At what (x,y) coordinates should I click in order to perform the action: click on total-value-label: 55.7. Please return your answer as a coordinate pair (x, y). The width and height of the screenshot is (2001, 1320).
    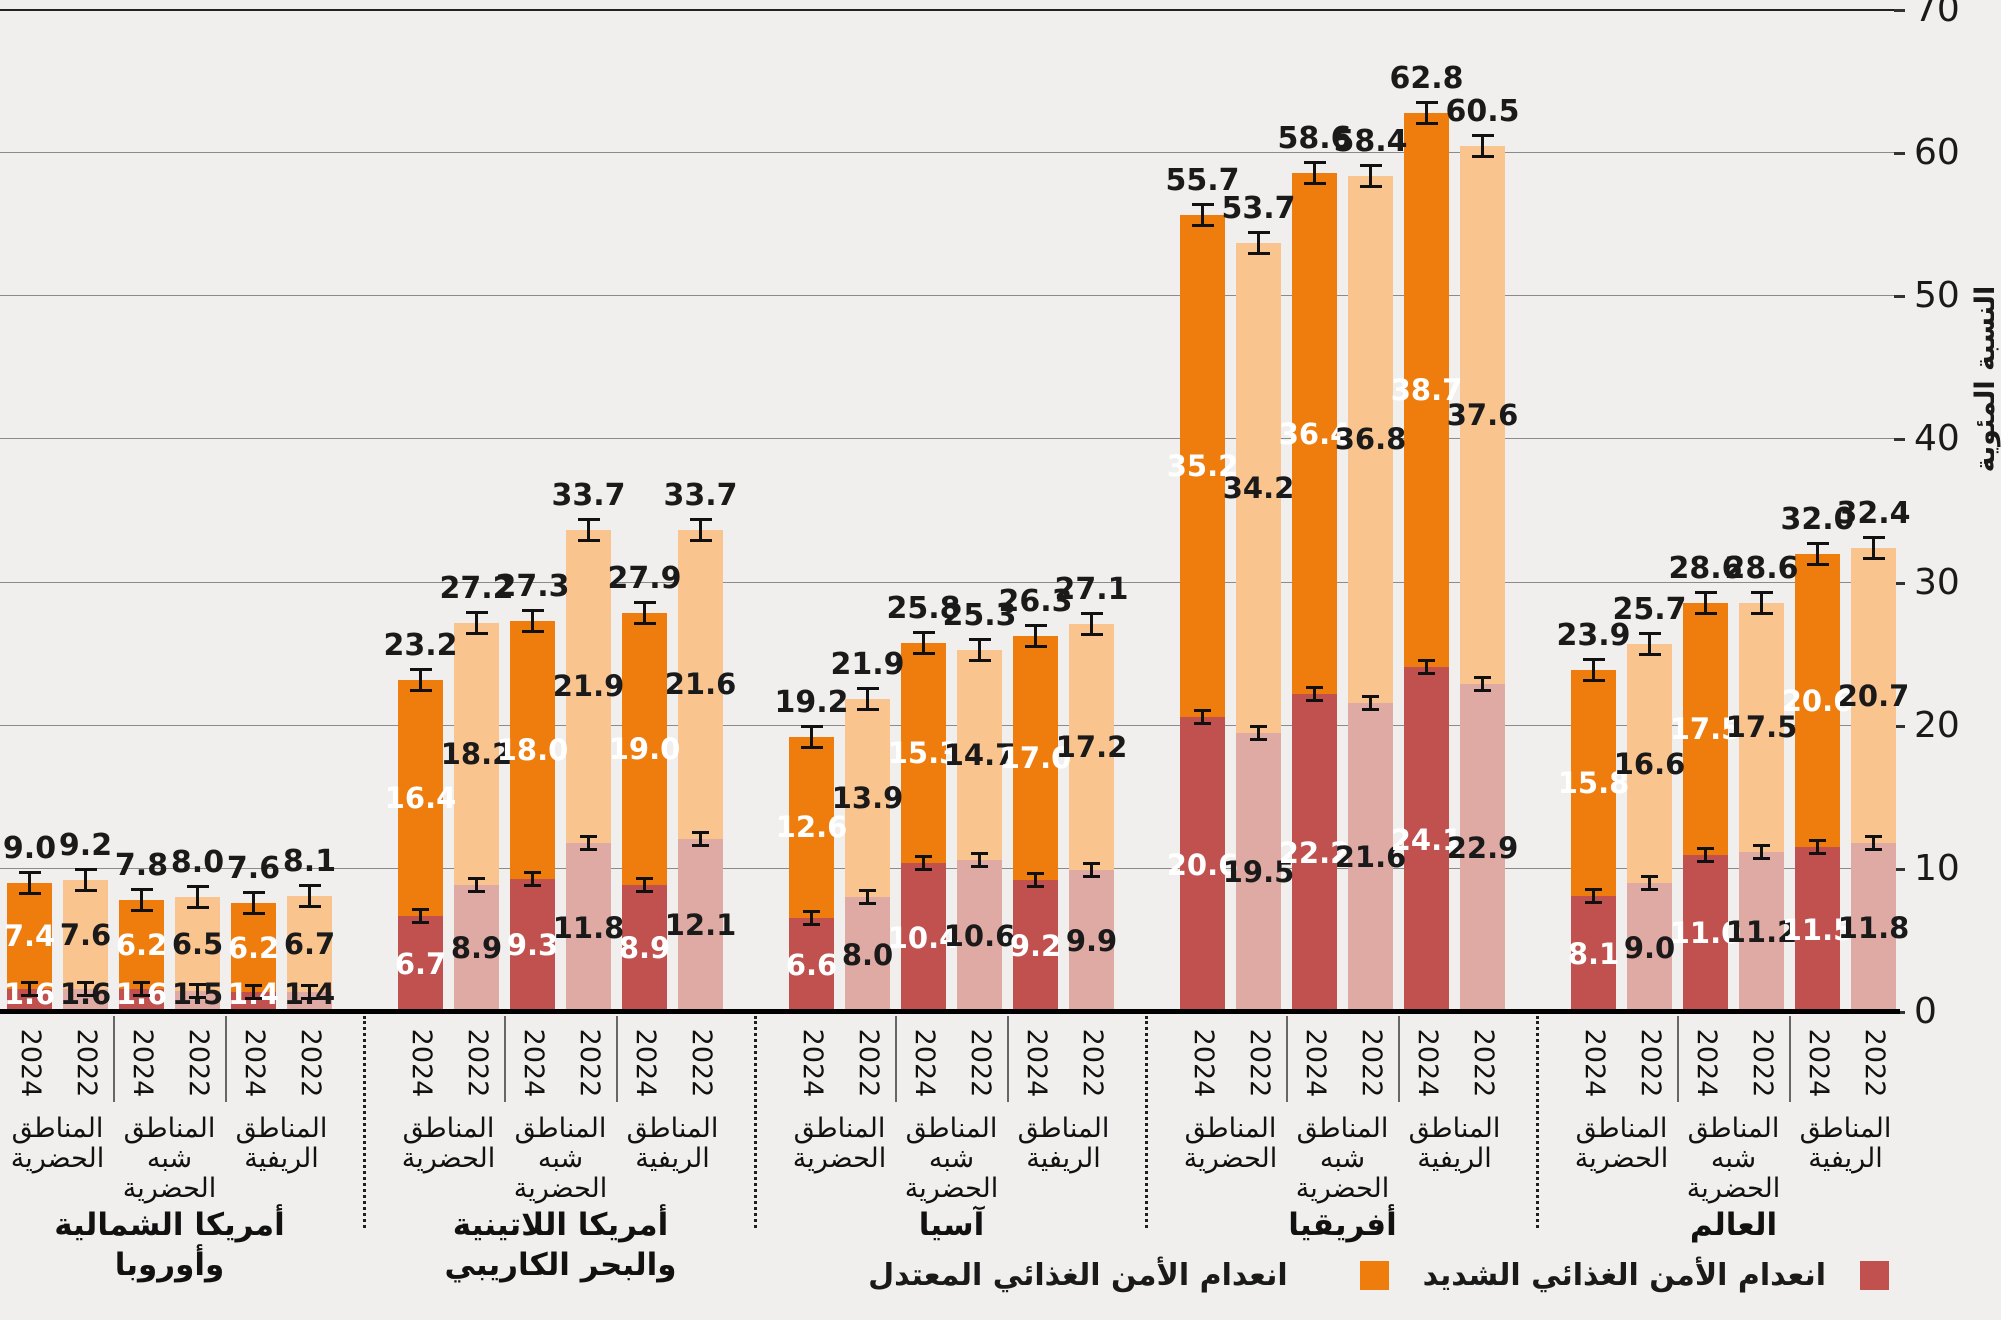
    Looking at the image, I should click on (1202, 180).